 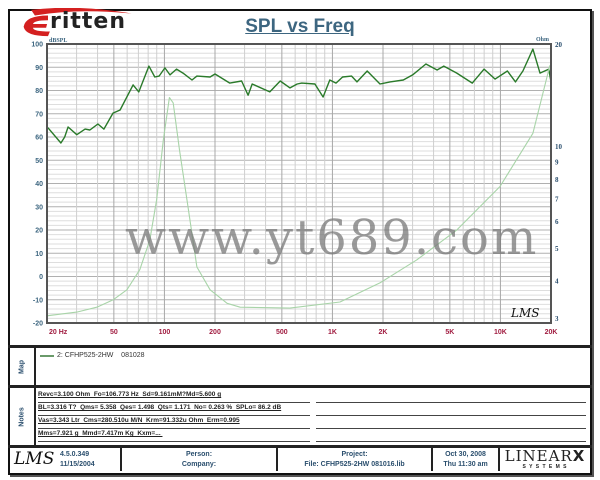 What do you see at coordinates (77, 464) in the screenshot?
I see `version-date: 11/15/2004` at bounding box center [77, 464].